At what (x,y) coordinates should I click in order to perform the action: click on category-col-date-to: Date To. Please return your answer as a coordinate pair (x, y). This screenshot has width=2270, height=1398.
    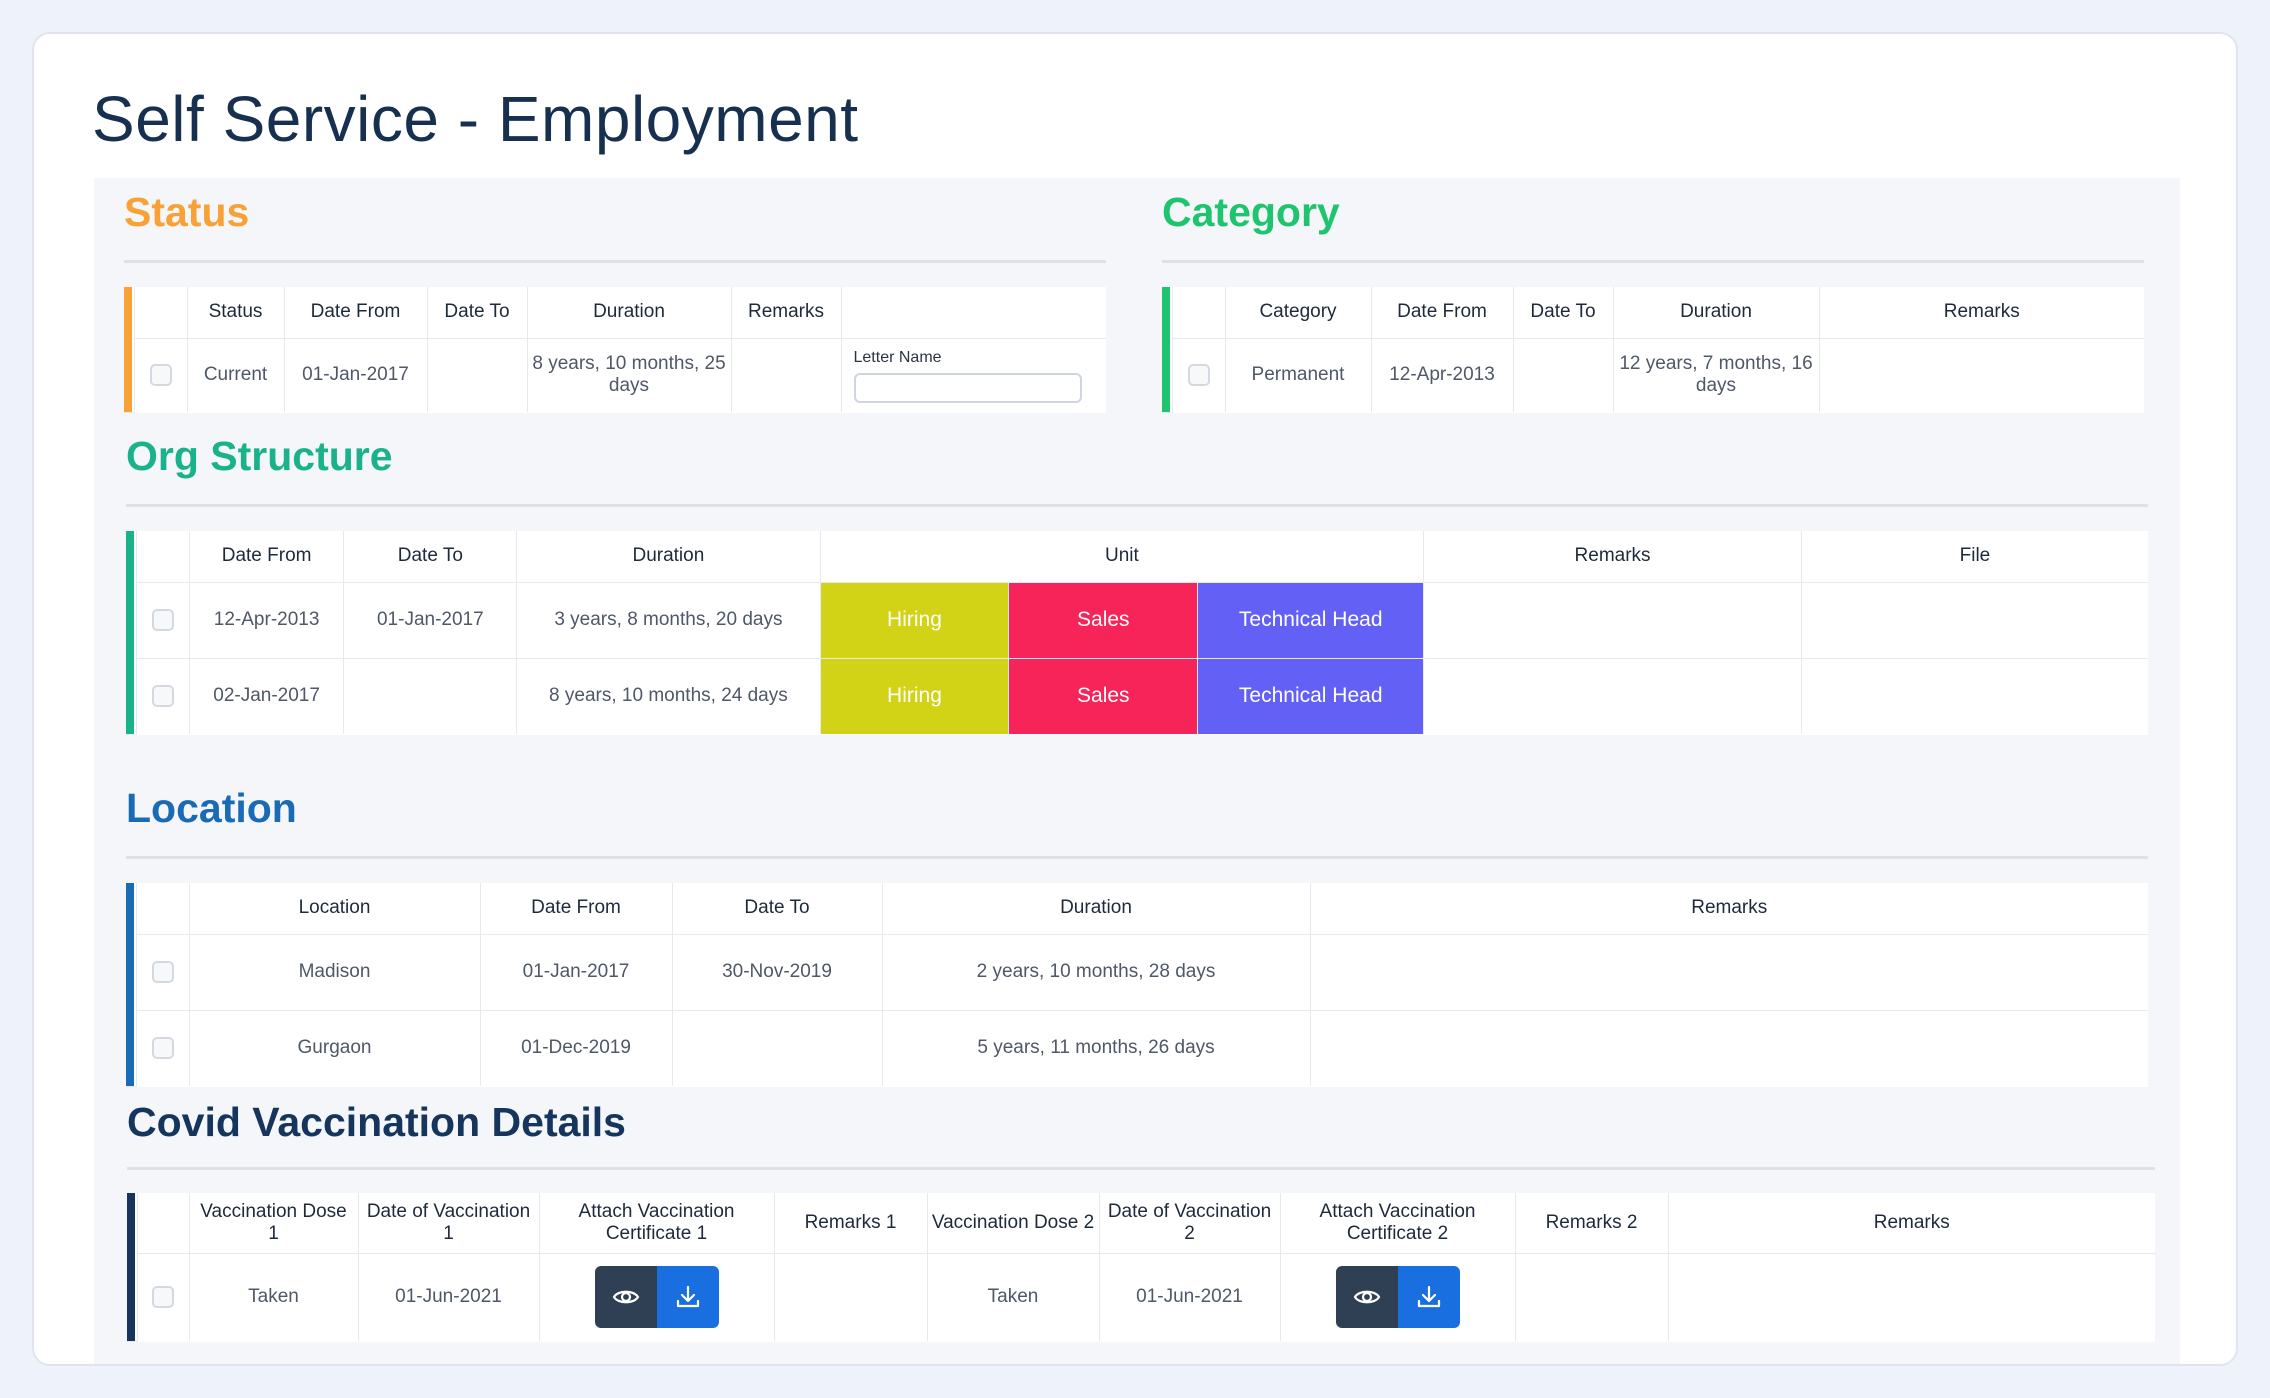
    Looking at the image, I should click on (1563, 313).